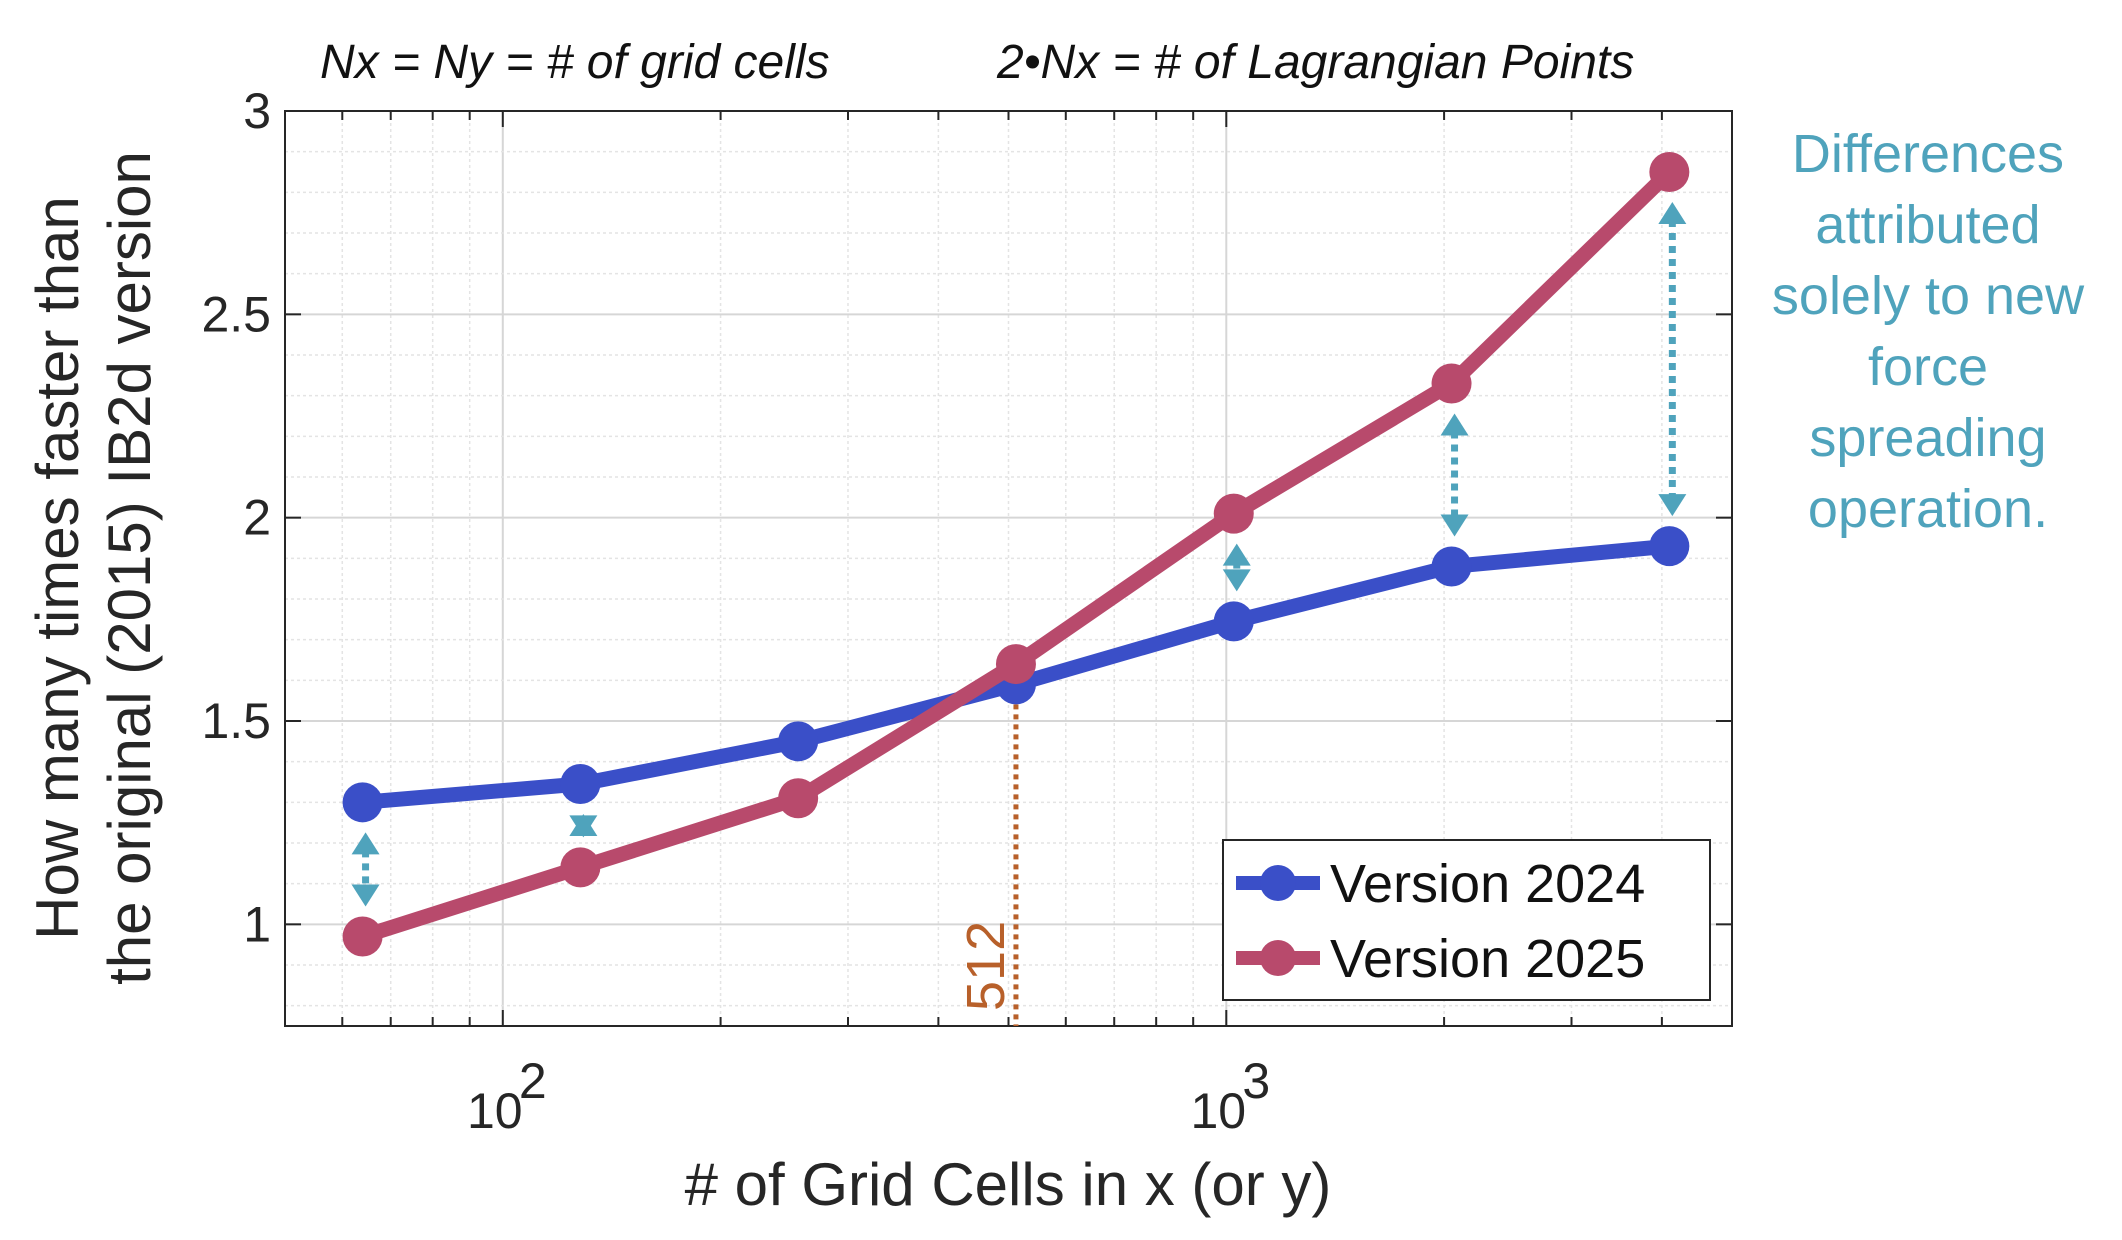  What do you see at coordinates (257, 518) in the screenshot?
I see `y-tick-label: 2` at bounding box center [257, 518].